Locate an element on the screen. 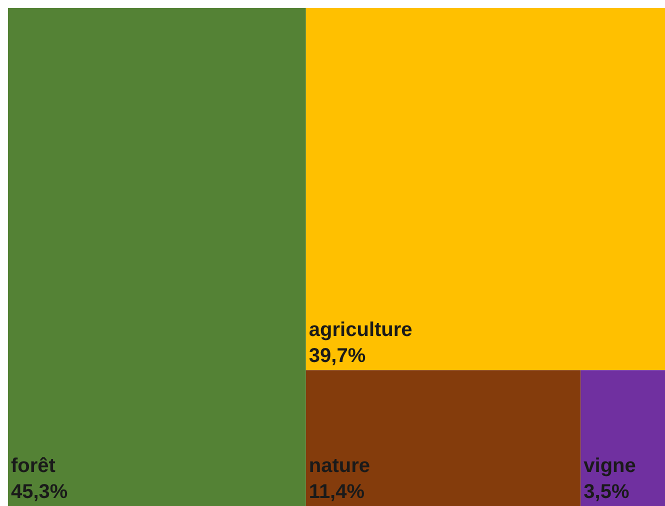  data-label: 11,4% is located at coordinates (336, 492).